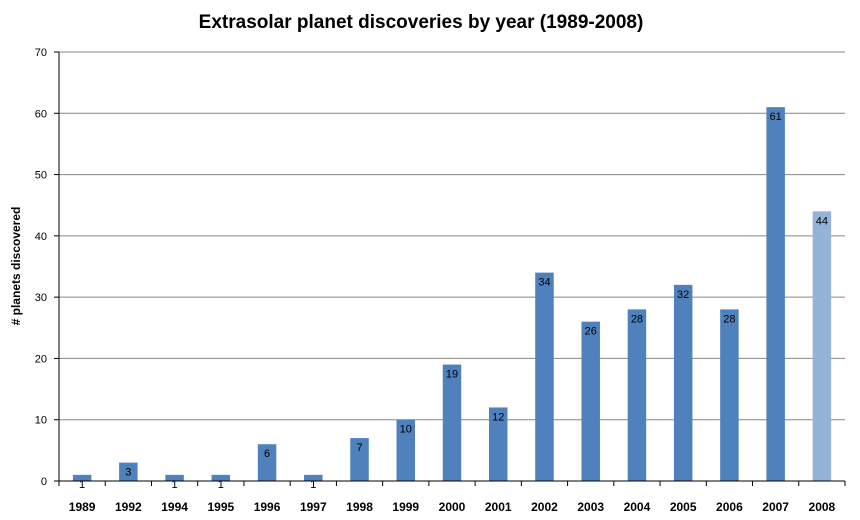  I want to click on x-tick-label-2007: 2007, so click(775, 507).